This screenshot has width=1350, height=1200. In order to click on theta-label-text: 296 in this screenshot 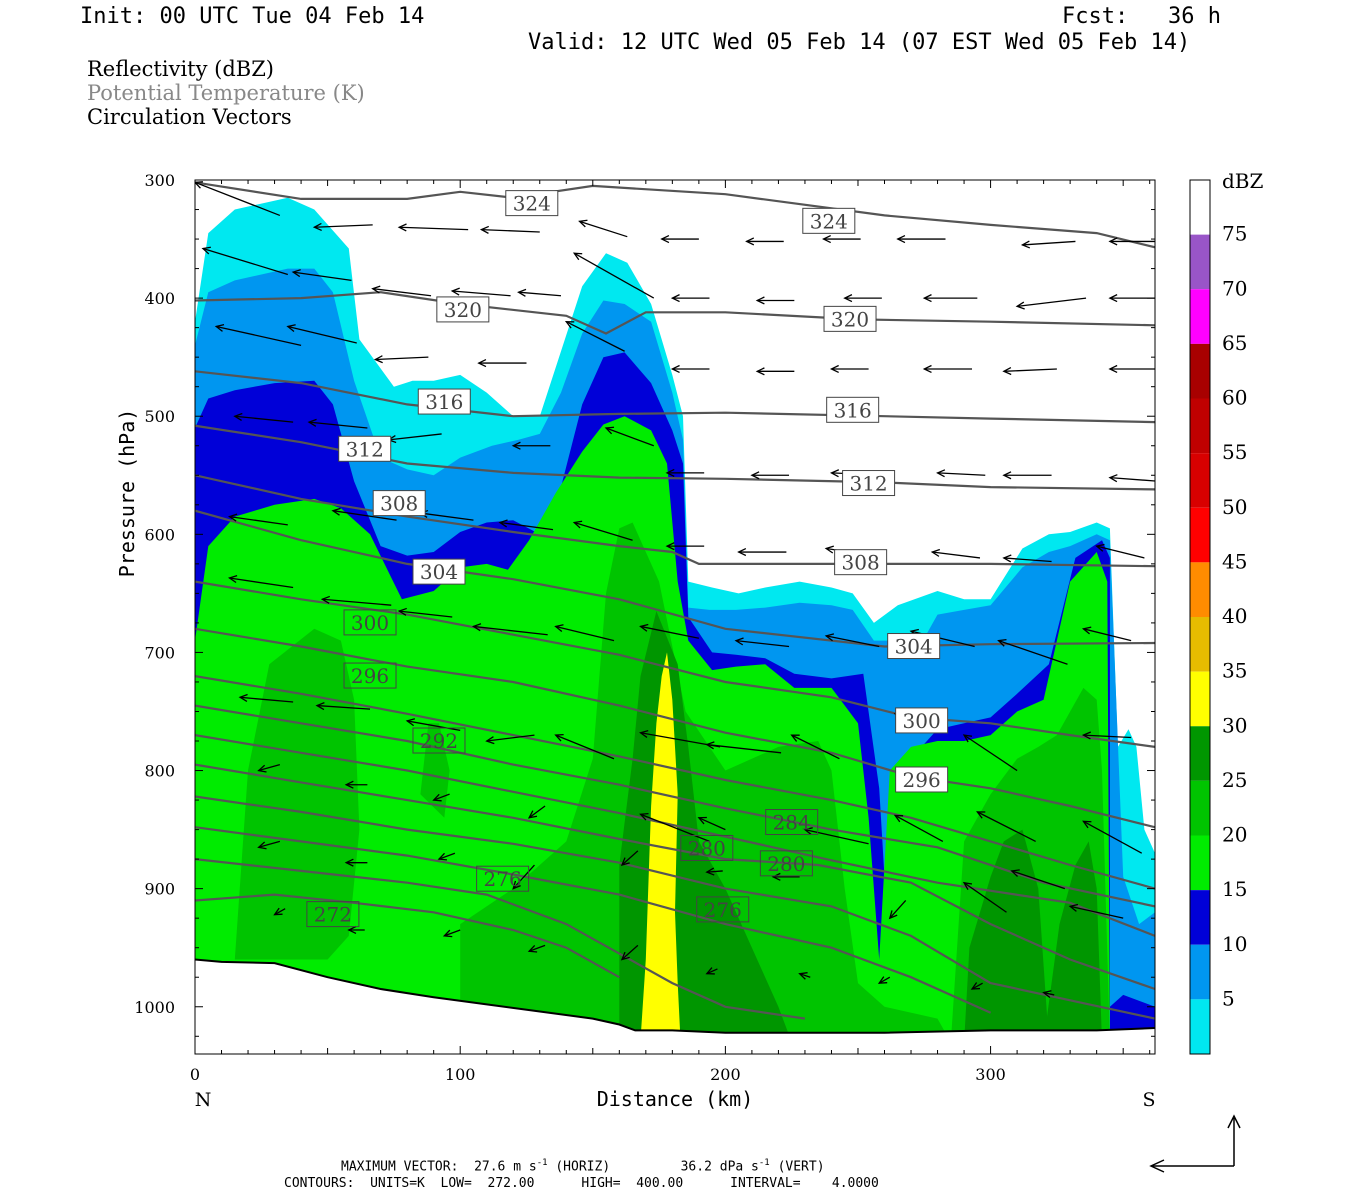, I will do `click(922, 780)`.